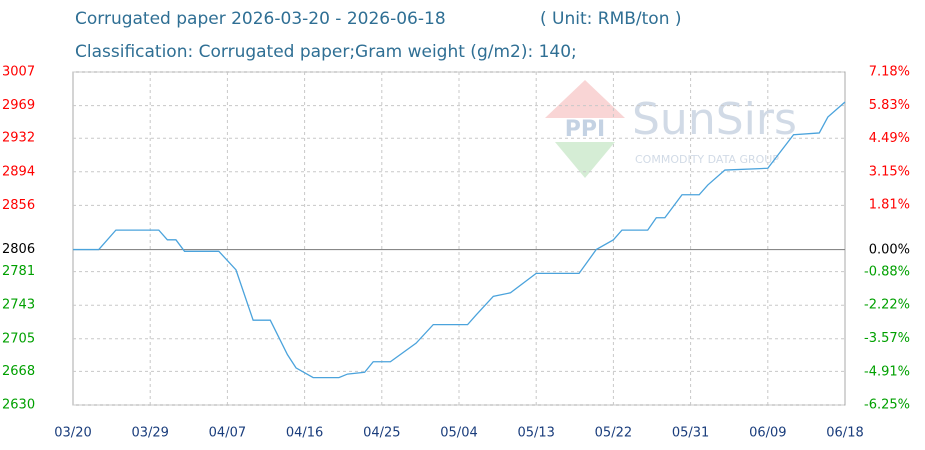 The height and width of the screenshot is (450, 925). What do you see at coordinates (889, 205) in the screenshot?
I see `y2-tick-label: 1.81%` at bounding box center [889, 205].